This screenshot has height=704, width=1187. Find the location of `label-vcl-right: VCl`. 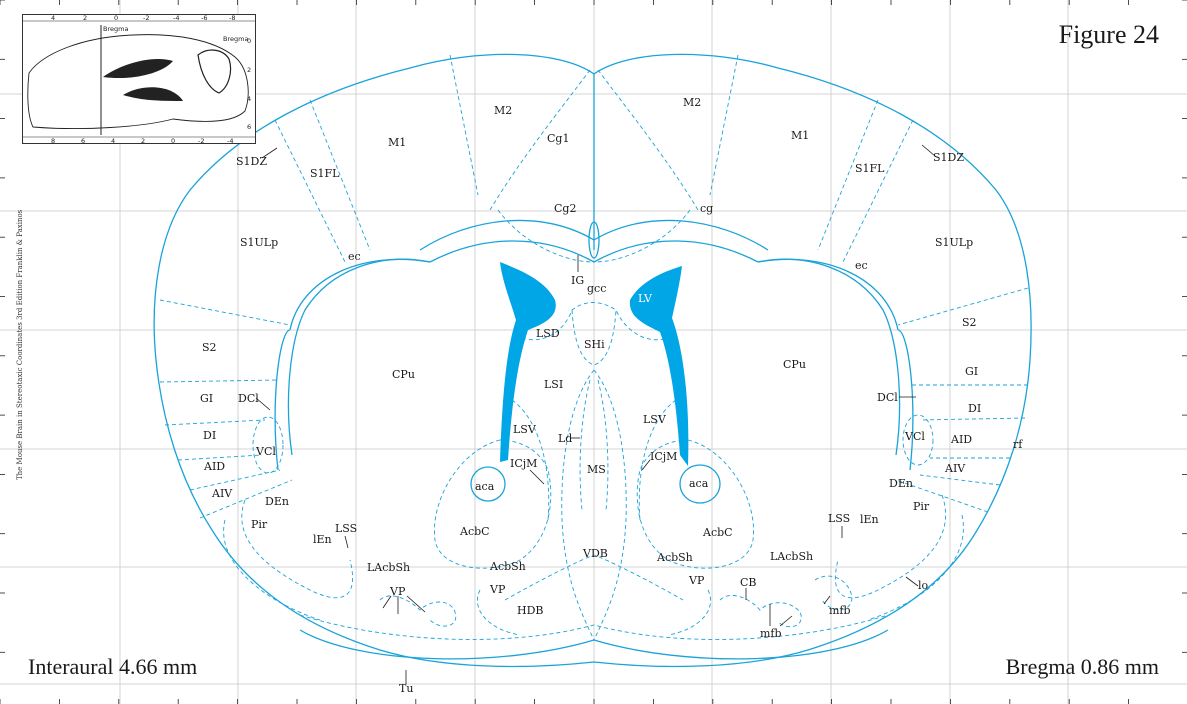

label-vcl-right: VCl is located at coordinates (914, 436).